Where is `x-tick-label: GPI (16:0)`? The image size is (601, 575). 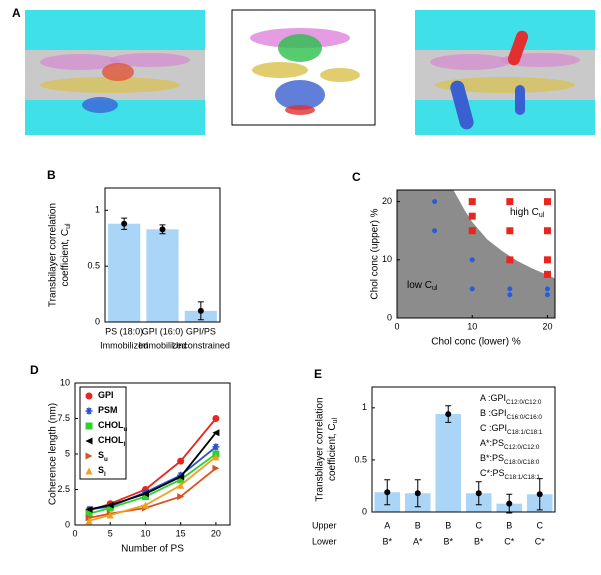
x-tick-label: GPI (16:0) is located at coordinates (163, 331).